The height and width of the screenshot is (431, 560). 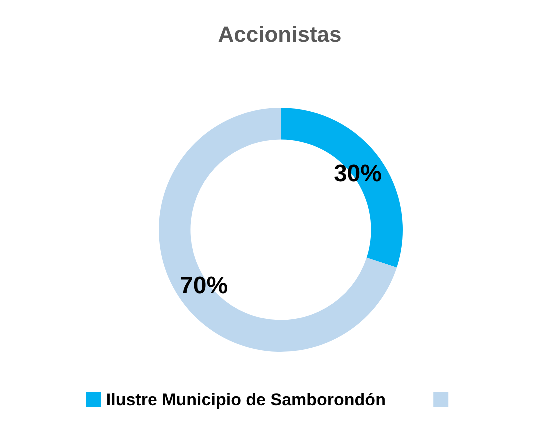 What do you see at coordinates (280, 34) in the screenshot?
I see `chart-title: Accionistas` at bounding box center [280, 34].